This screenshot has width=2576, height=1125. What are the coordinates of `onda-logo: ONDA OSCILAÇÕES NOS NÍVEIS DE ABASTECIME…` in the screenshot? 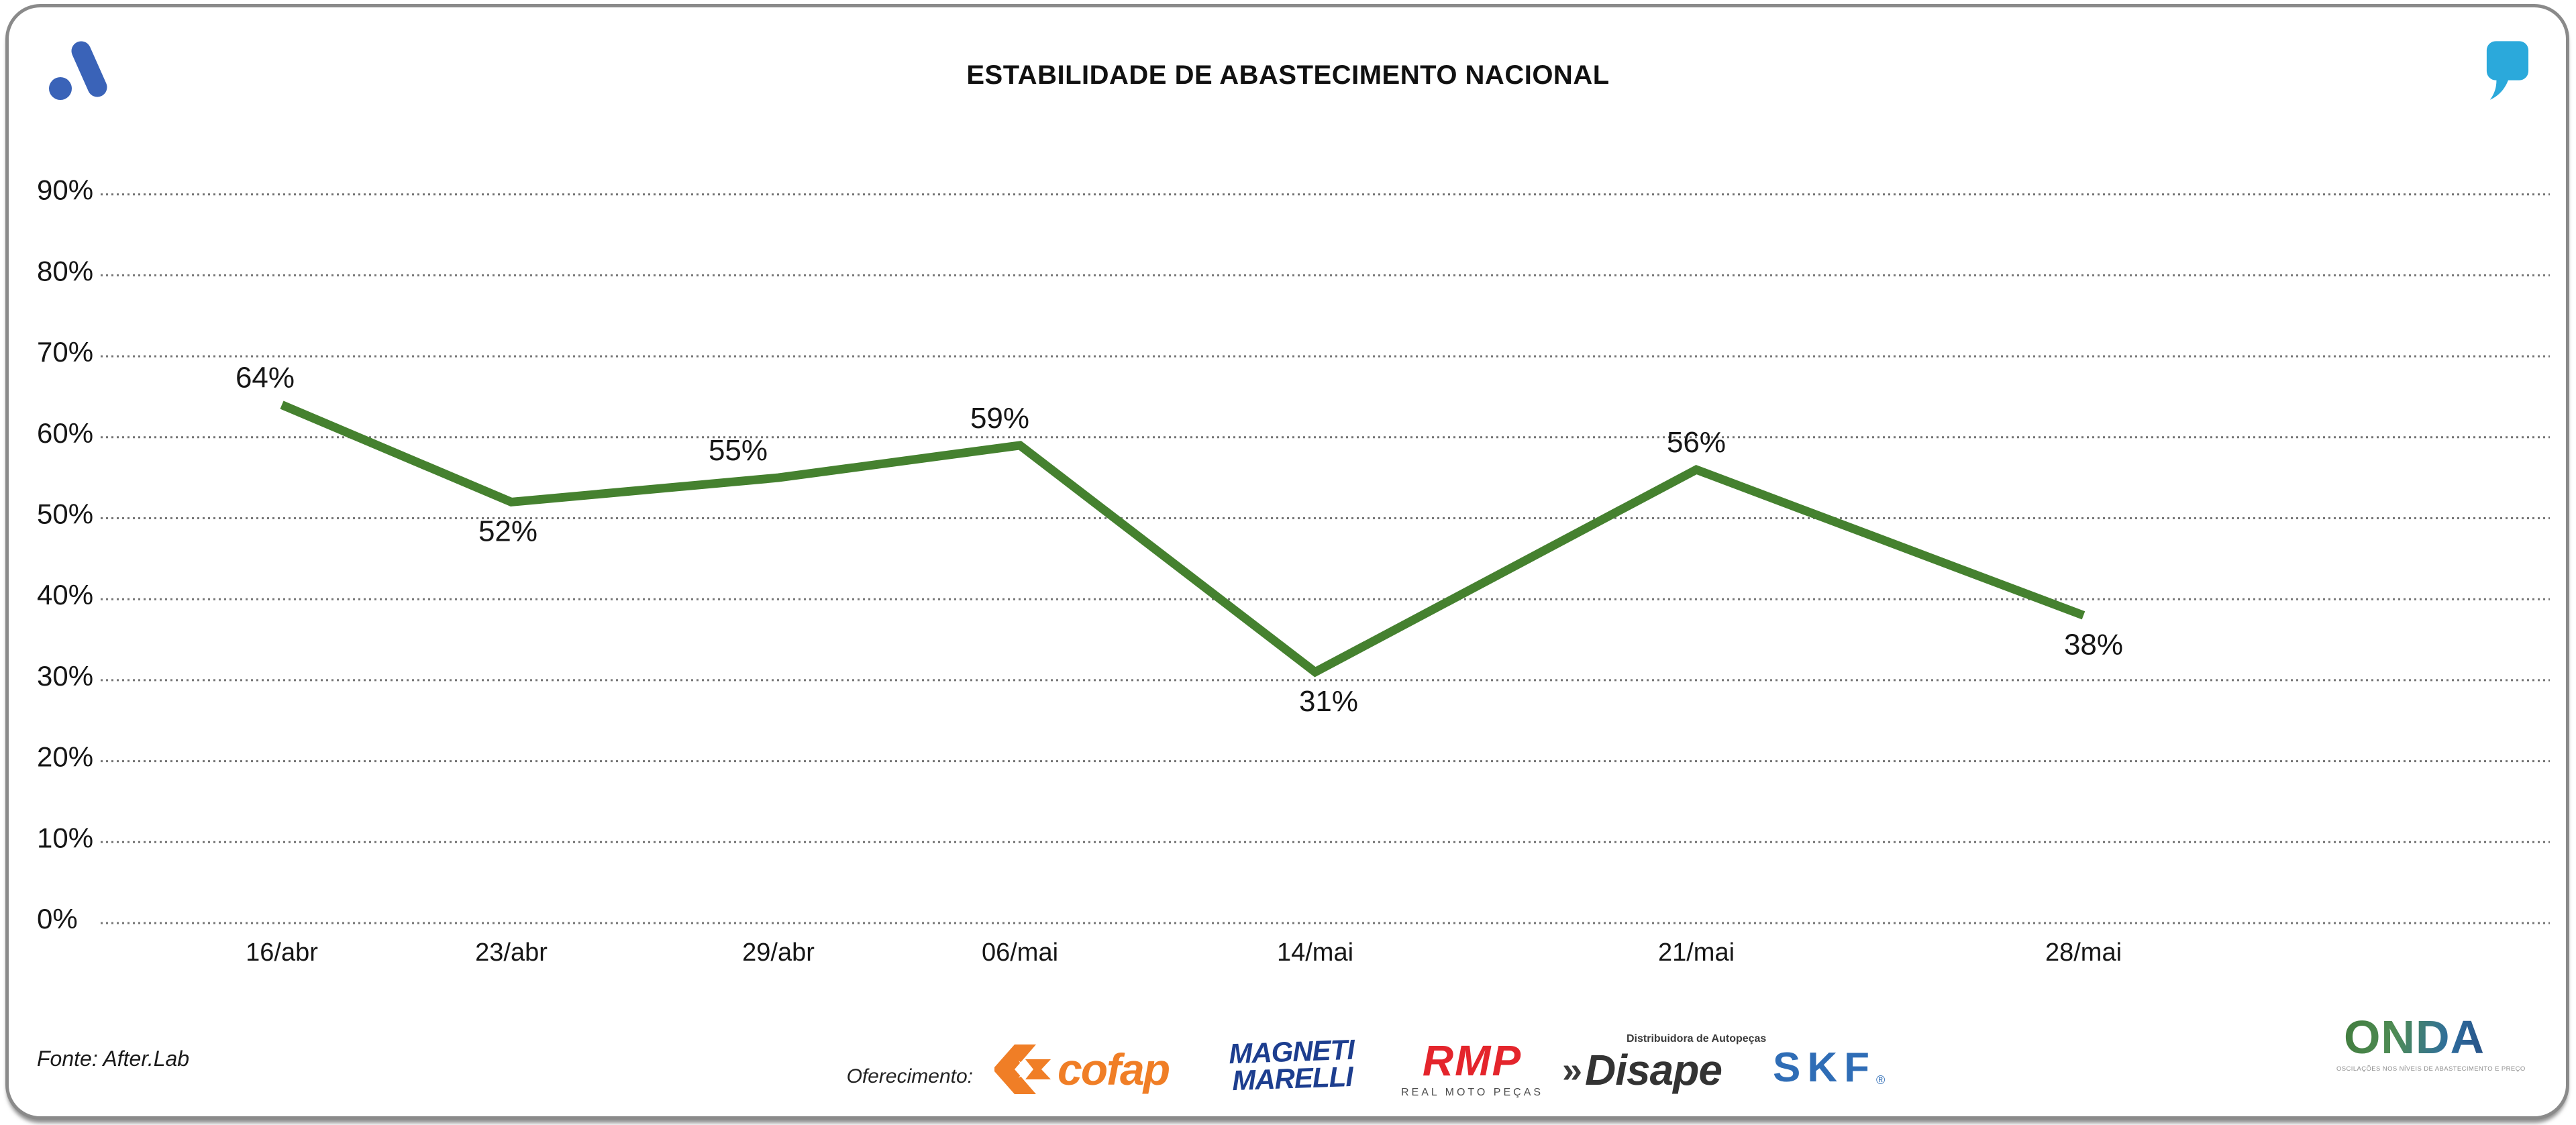 It's located at (2431, 1041).